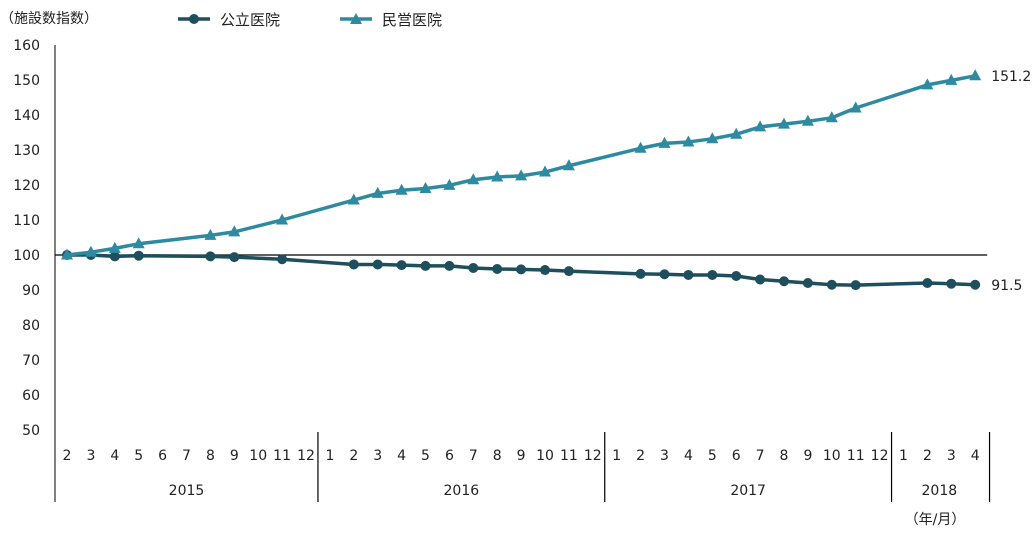 This screenshot has width=1033, height=538. Describe the element at coordinates (250, 20) in the screenshot. I see `legend-label-public: 公立医院` at that location.